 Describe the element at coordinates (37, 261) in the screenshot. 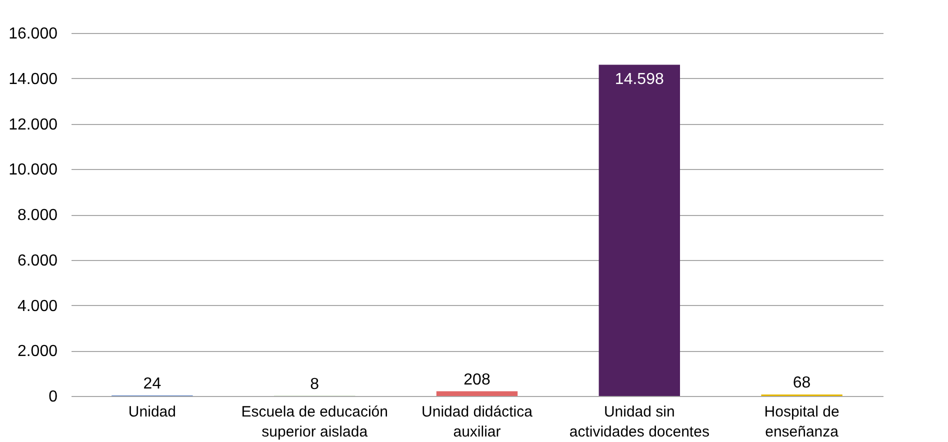

I see `y-tick-label: 6.000` at that location.